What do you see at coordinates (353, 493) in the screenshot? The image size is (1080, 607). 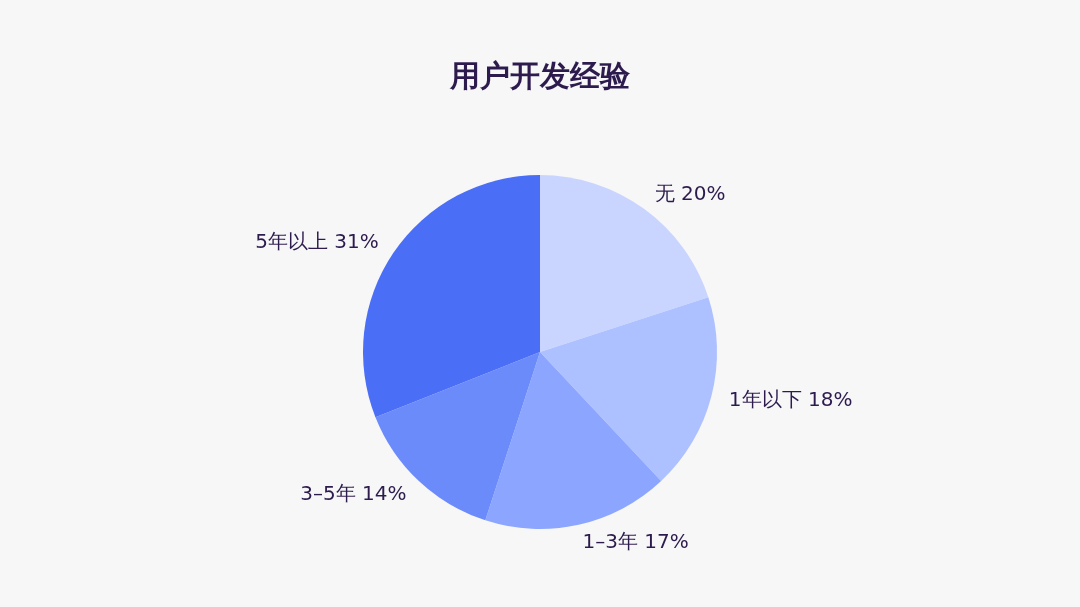 I see `slice-label: 3–5年 14%` at bounding box center [353, 493].